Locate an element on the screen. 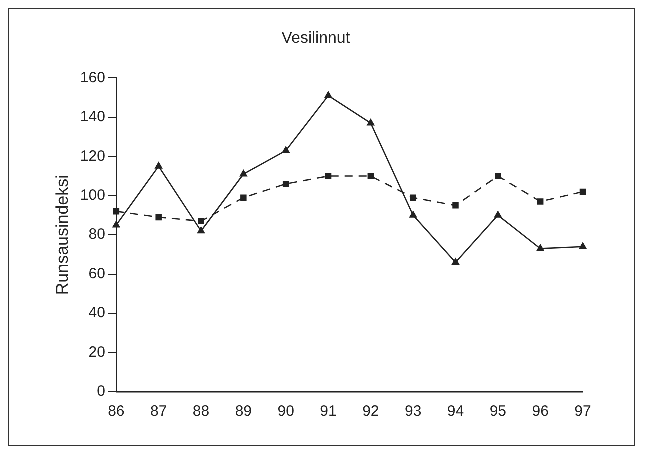  y-tick-label: 60 is located at coordinates (97, 273).